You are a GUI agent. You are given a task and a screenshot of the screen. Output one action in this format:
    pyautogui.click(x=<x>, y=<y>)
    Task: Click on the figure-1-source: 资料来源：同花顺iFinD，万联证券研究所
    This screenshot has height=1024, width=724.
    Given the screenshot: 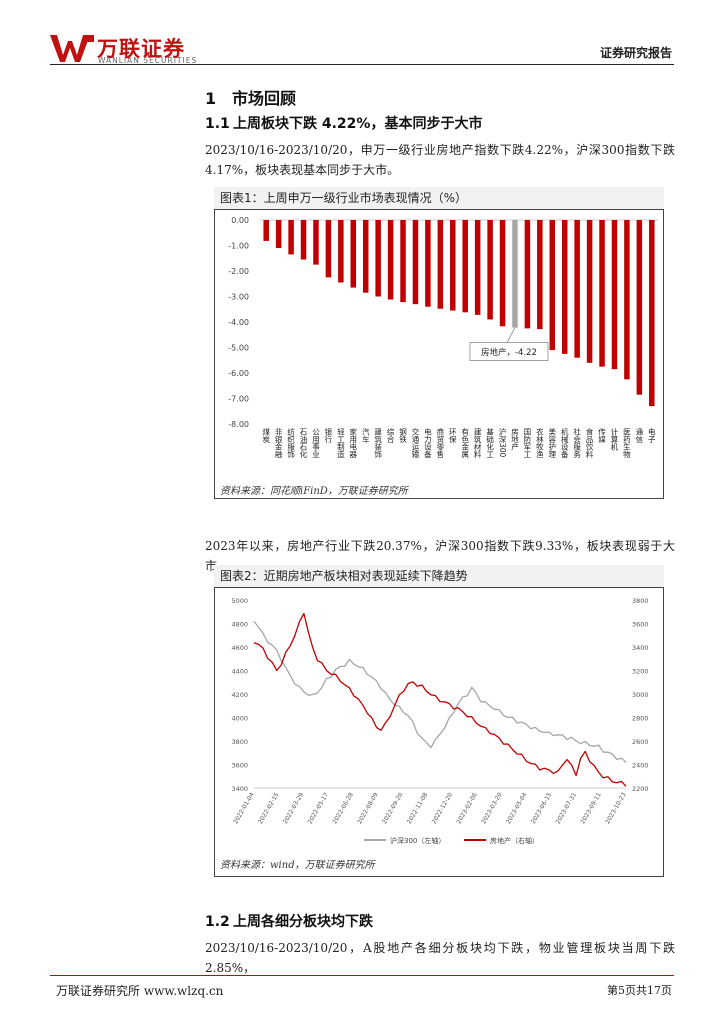 What is the action you would take?
    pyautogui.click(x=314, y=491)
    